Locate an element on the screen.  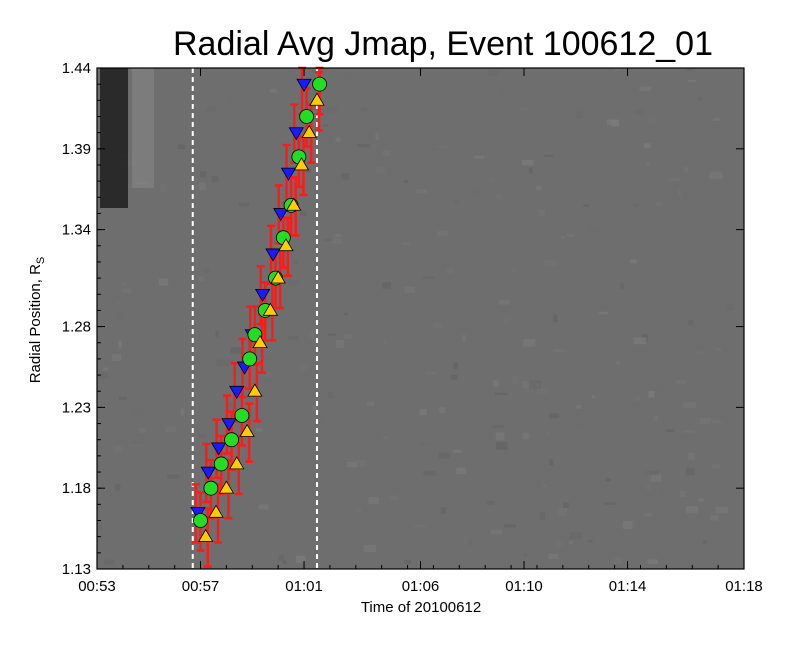
y-axis-label-subscript: S is located at coordinates (41, 260).